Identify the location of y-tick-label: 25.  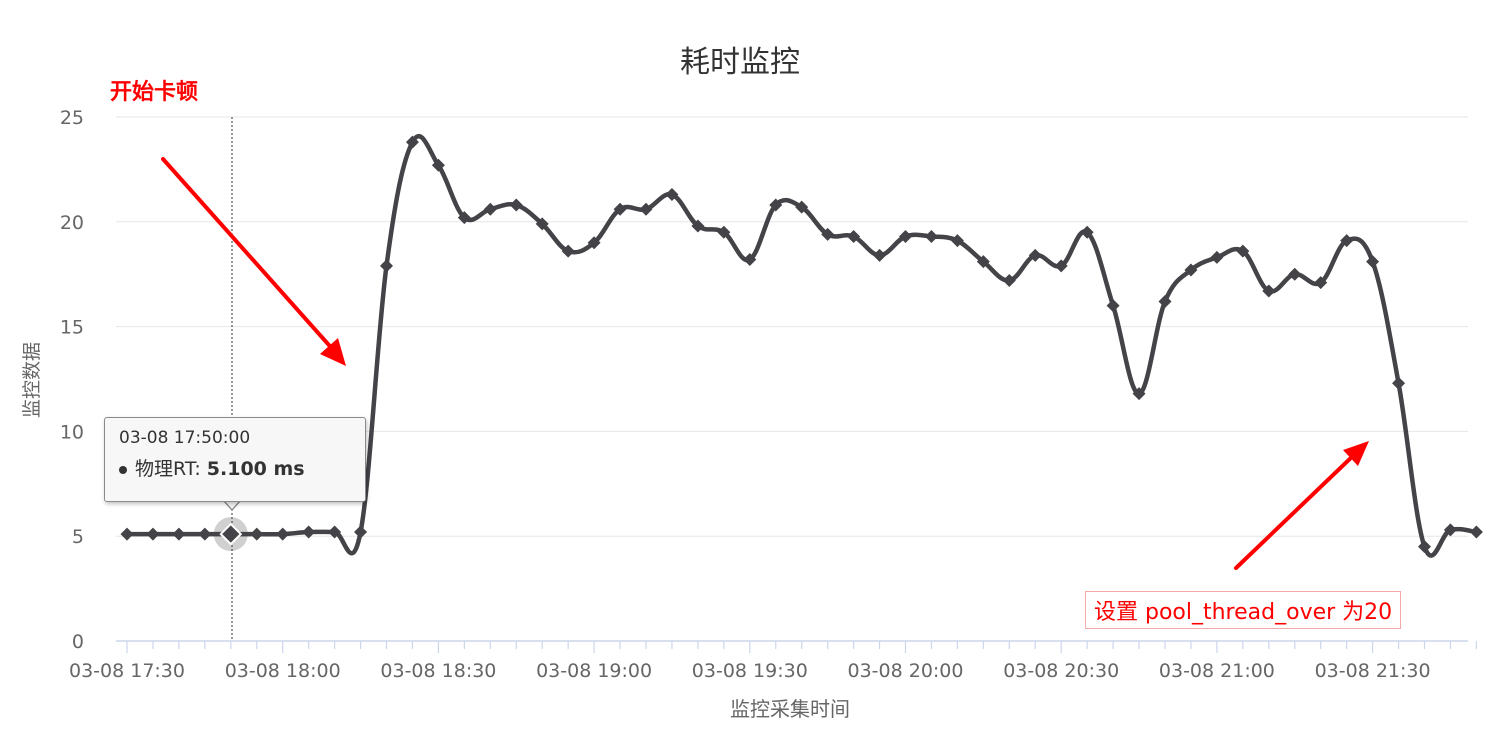
(72, 118).